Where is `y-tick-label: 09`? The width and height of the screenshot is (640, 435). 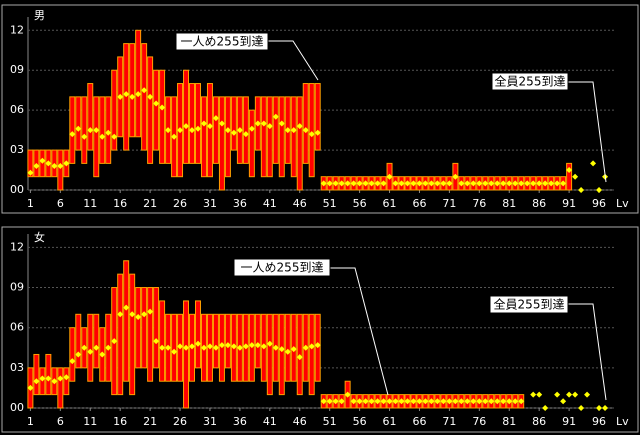 y-tick-label: 09 is located at coordinates (17, 287).